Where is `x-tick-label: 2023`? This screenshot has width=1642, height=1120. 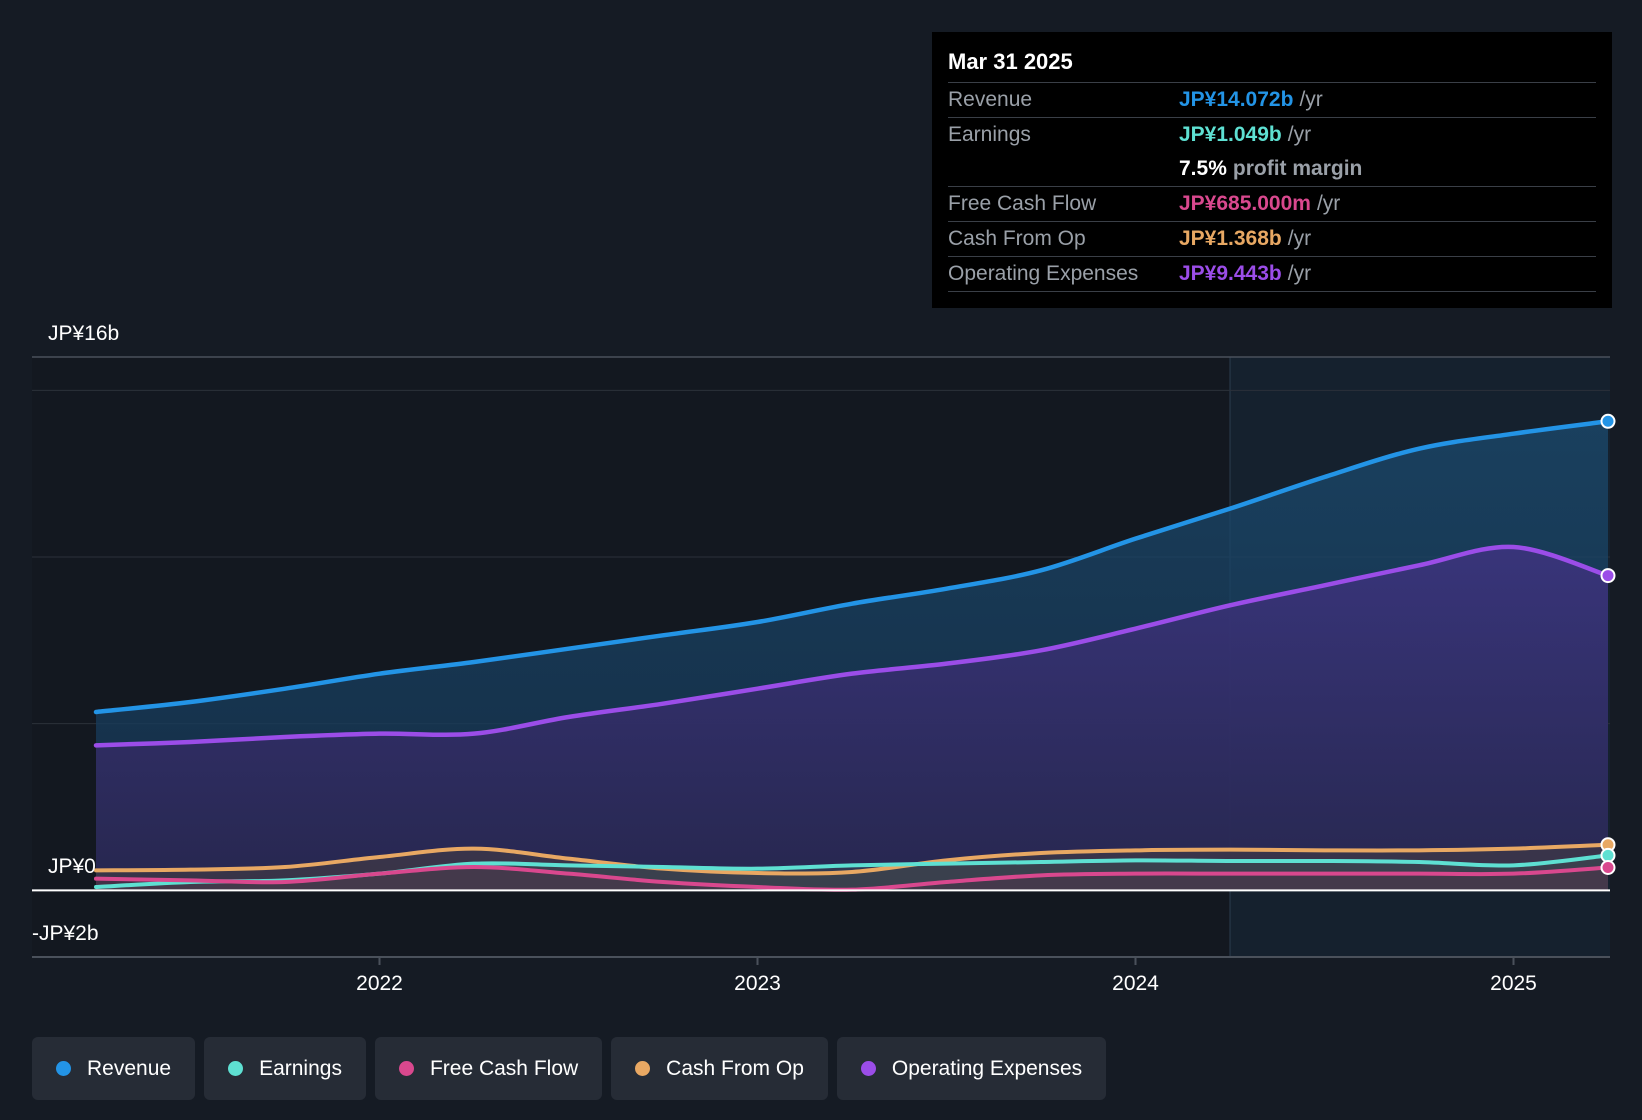 x-tick-label: 2023 is located at coordinates (757, 983).